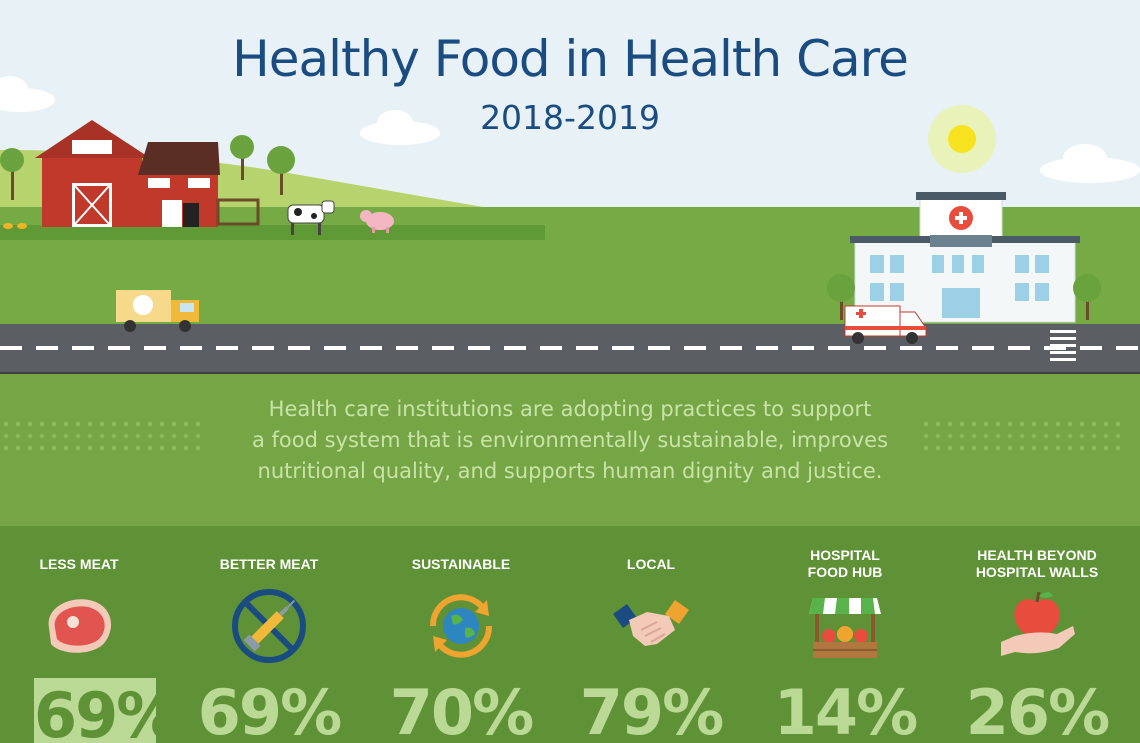 The image size is (1140, 743). I want to click on page-title: Healthy Food in Health Care, so click(570, 59).